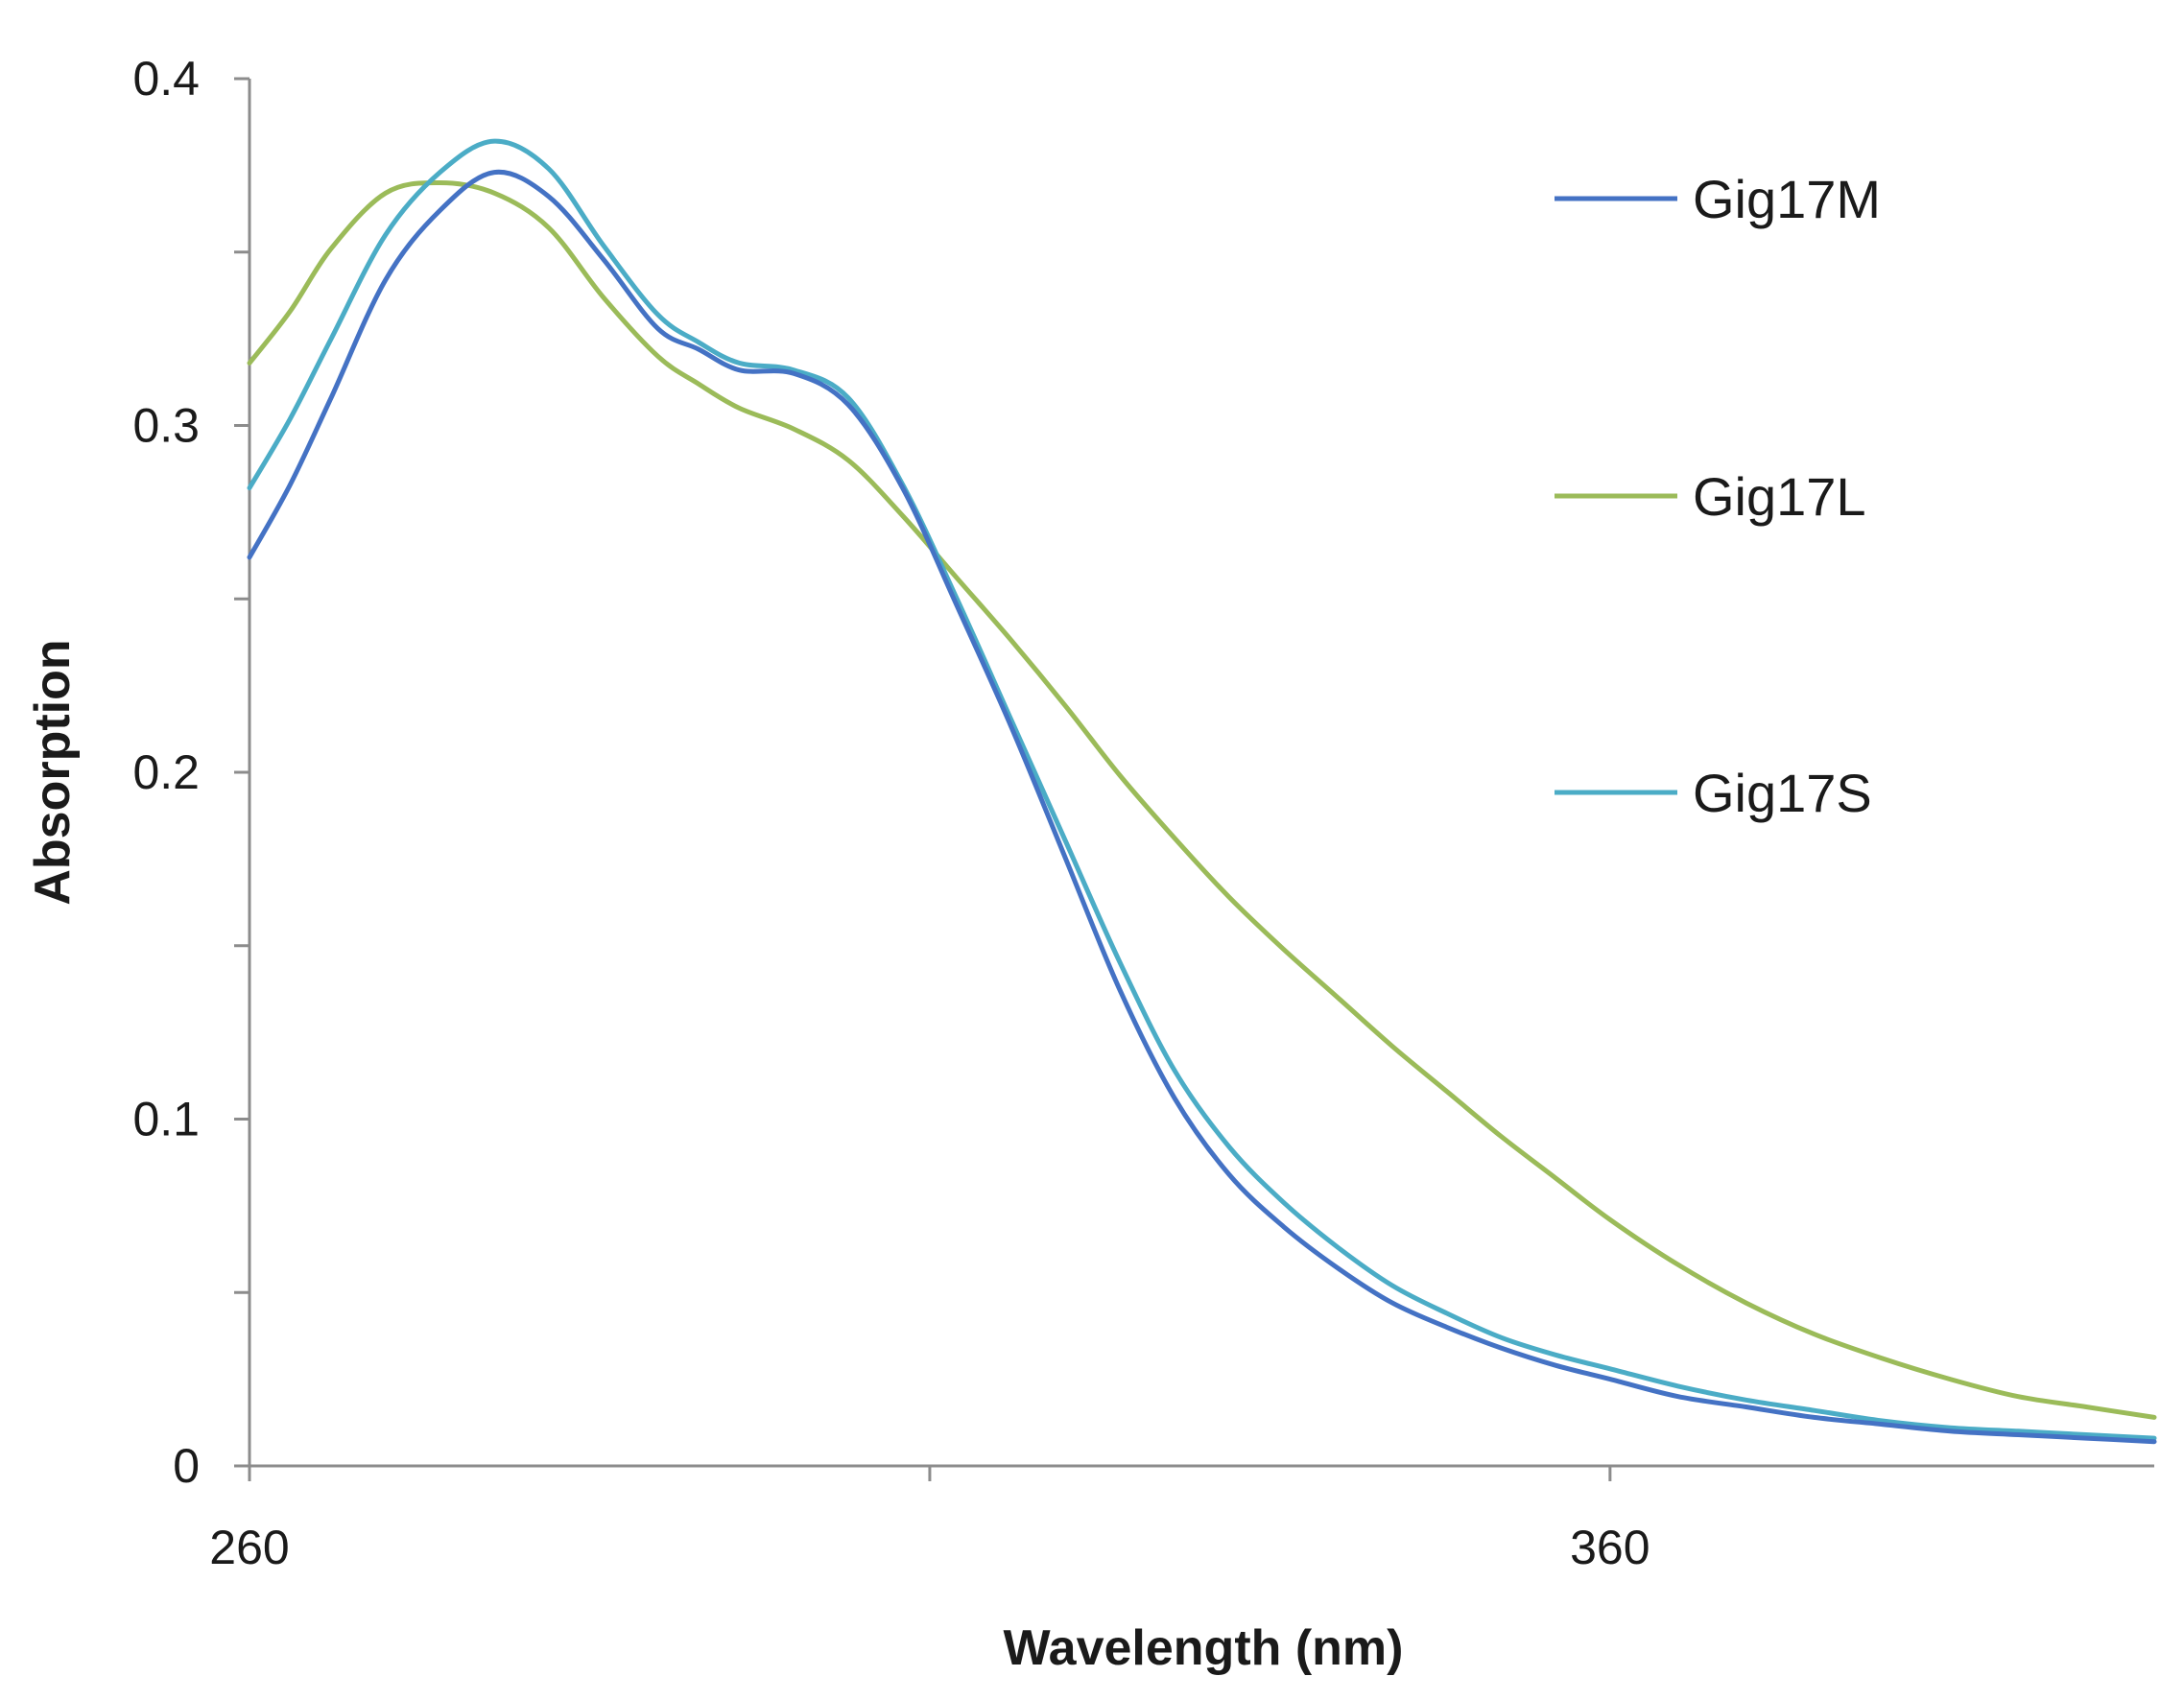 The image size is (2184, 1700). Describe the element at coordinates (166, 772) in the screenshot. I see `y-tick-label: 0.2` at that location.